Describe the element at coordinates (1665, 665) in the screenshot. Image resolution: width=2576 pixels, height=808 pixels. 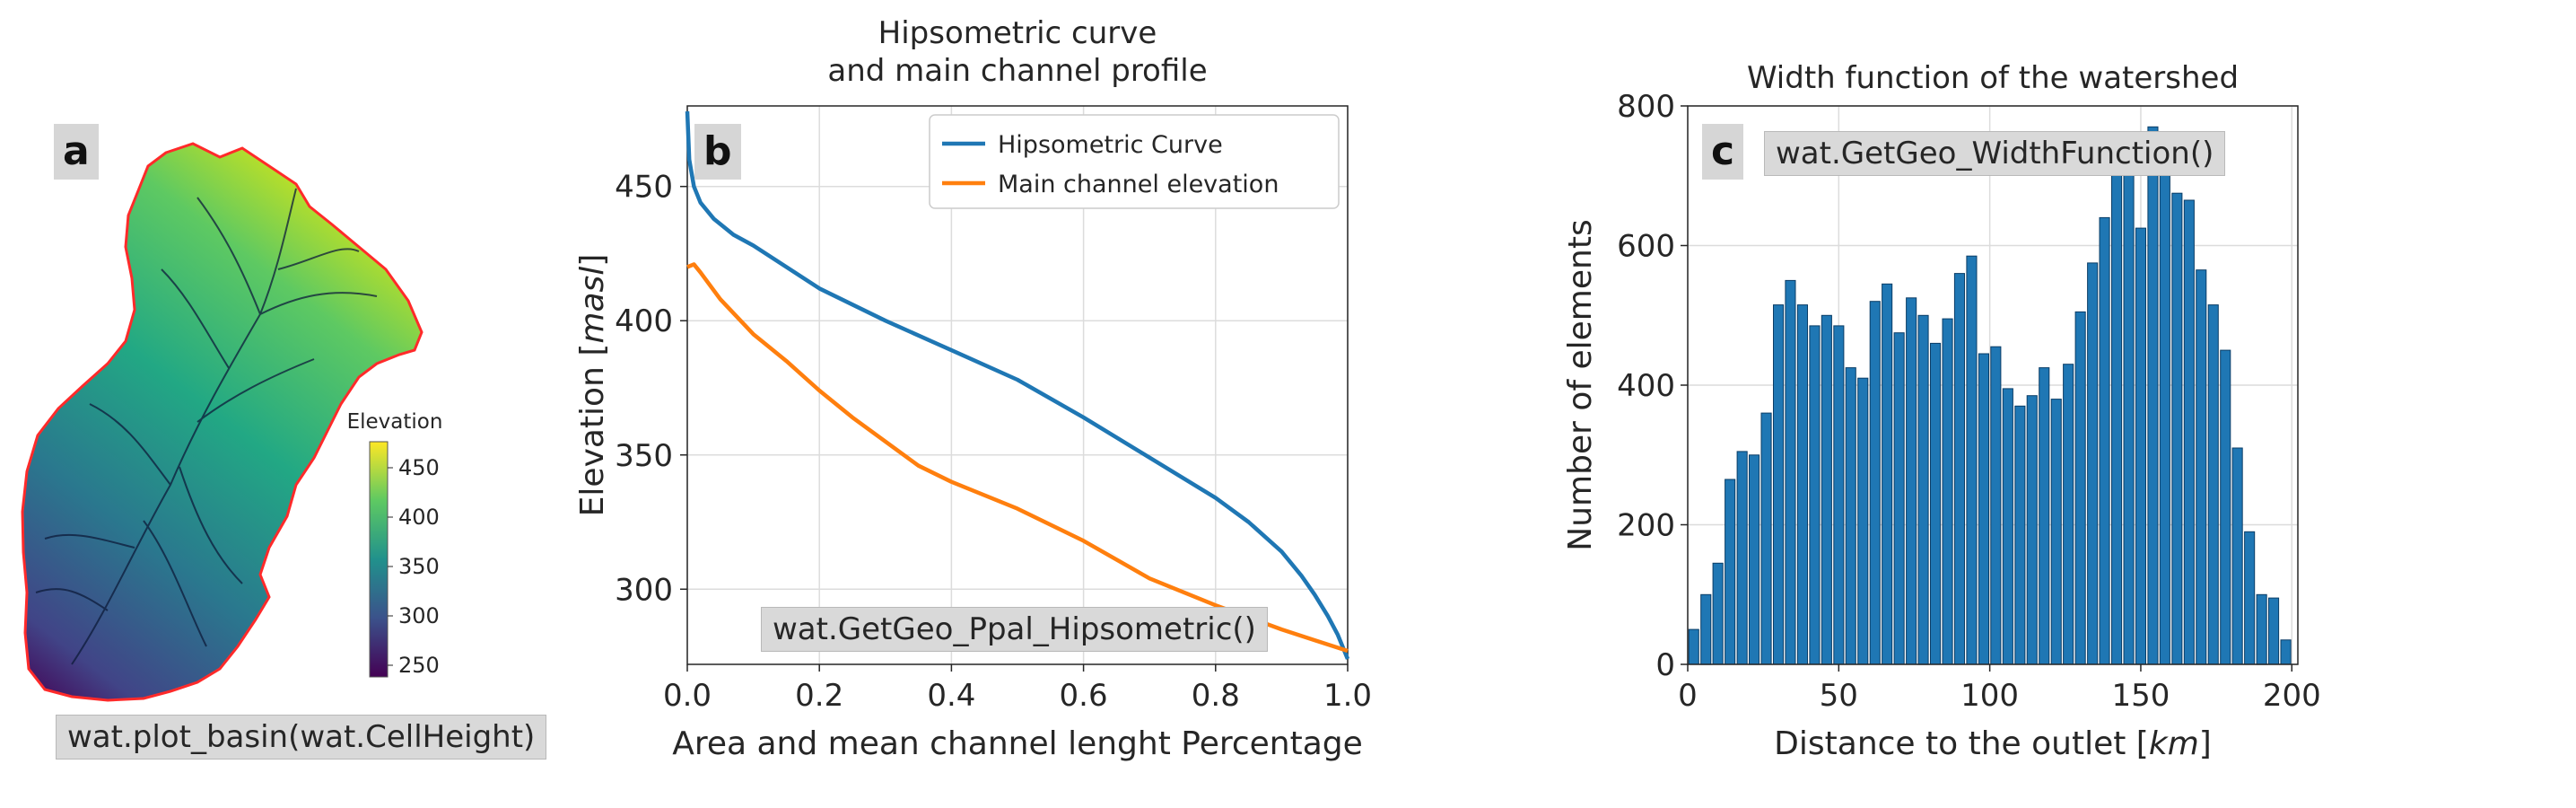
I see `y-tick-label: 0` at that location.